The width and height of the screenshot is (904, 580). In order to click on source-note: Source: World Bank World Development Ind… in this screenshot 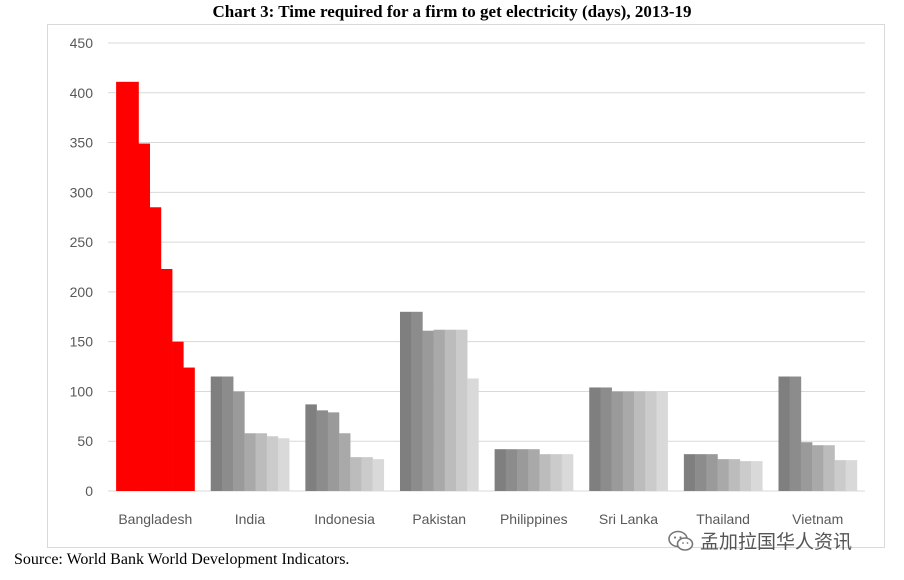, I will do `click(182, 559)`.